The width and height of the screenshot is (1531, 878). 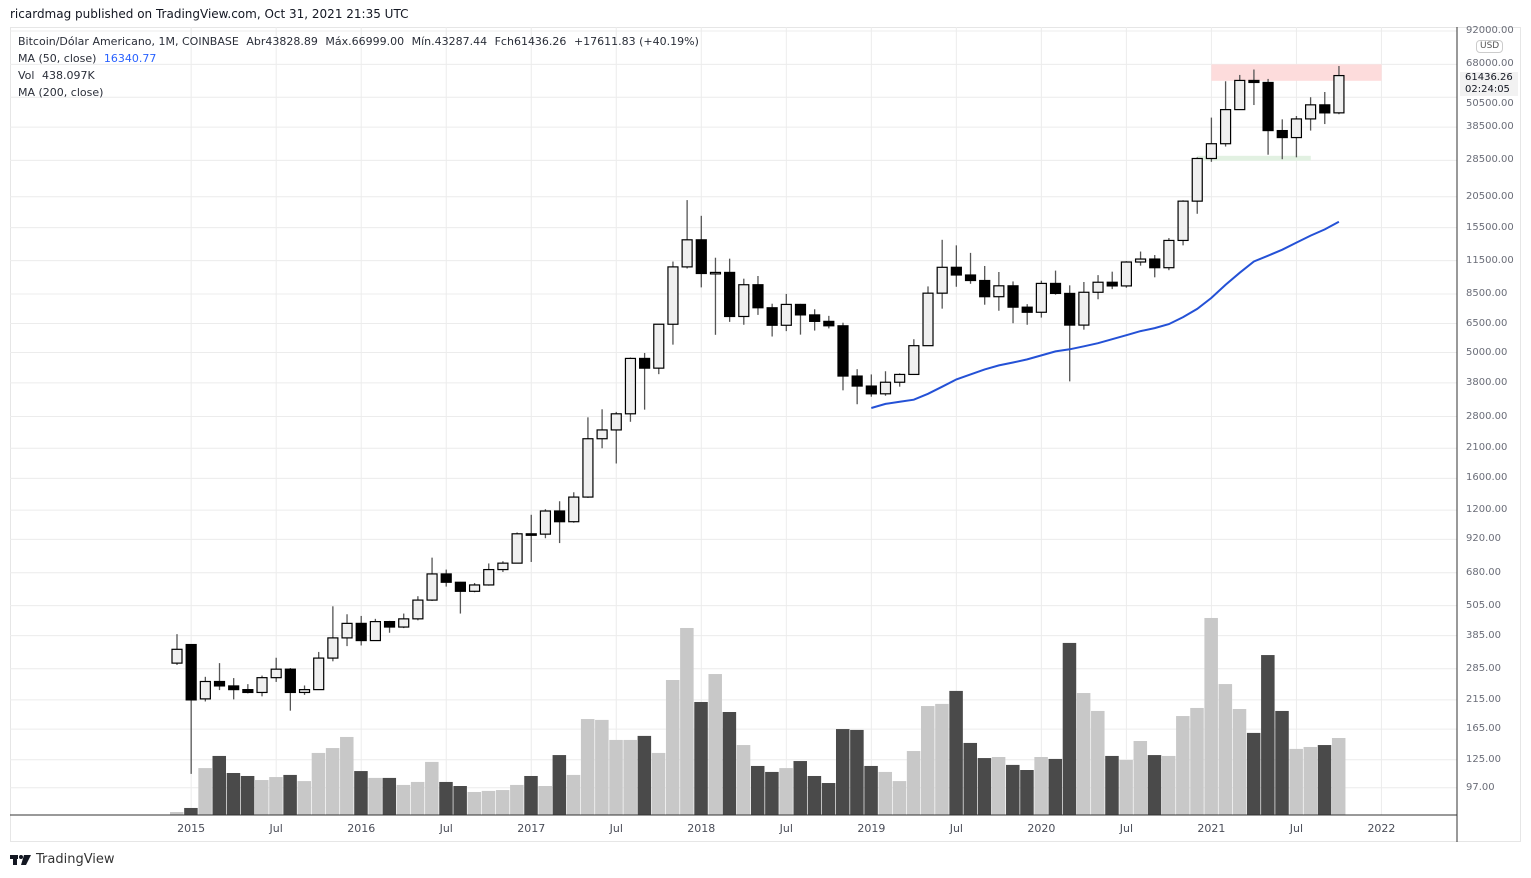 What do you see at coordinates (75, 859) in the screenshot?
I see `footer-brand: TradingView` at bounding box center [75, 859].